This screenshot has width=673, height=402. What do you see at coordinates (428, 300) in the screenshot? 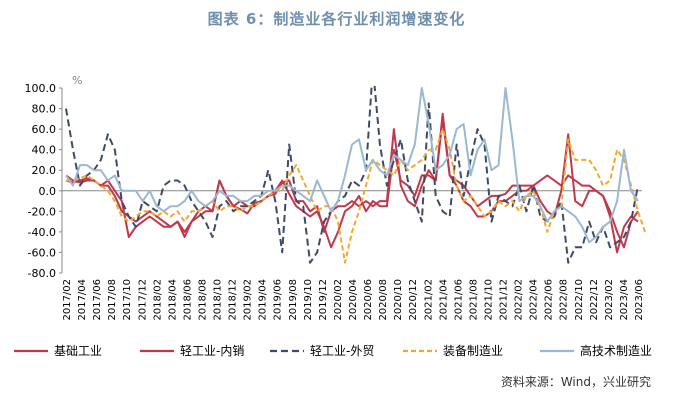
I see `x-tick-label: 2021/02` at bounding box center [428, 300].